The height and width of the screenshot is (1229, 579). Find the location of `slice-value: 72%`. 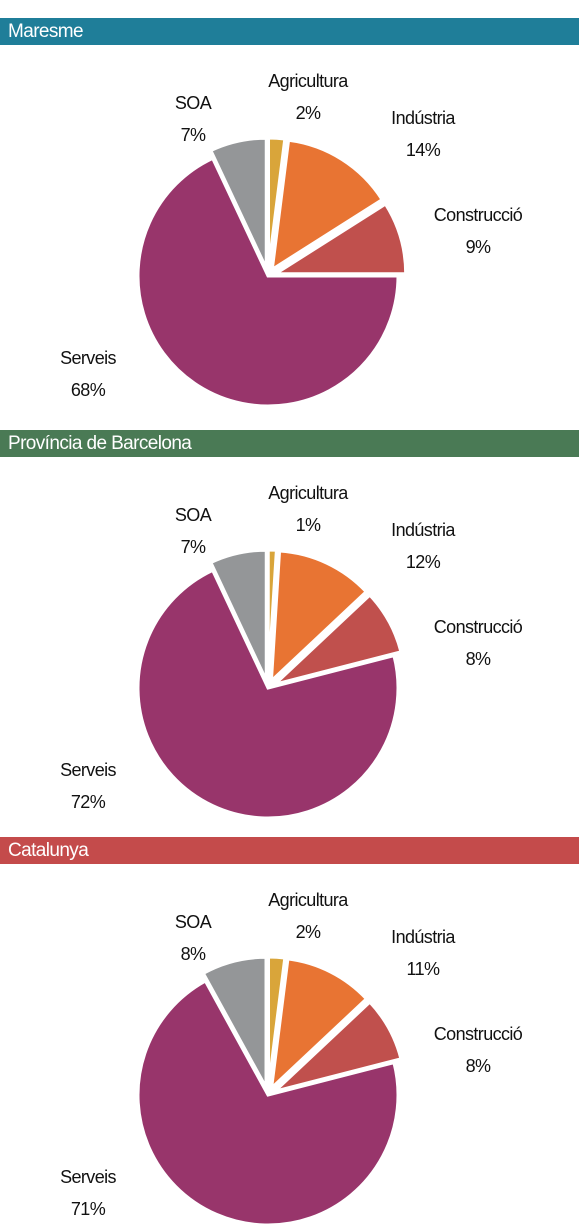

slice-value: 72% is located at coordinates (88, 802).